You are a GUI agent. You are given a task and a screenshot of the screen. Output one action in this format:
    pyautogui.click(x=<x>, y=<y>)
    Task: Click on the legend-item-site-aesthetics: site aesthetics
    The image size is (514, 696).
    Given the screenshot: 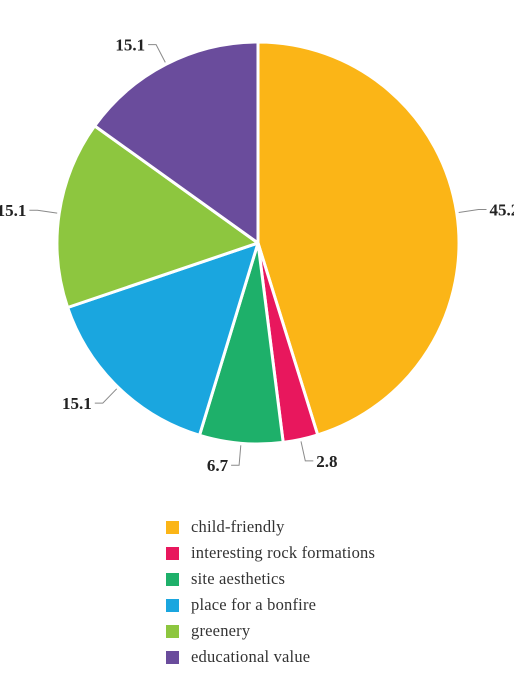 What is the action you would take?
    pyautogui.click(x=270, y=579)
    